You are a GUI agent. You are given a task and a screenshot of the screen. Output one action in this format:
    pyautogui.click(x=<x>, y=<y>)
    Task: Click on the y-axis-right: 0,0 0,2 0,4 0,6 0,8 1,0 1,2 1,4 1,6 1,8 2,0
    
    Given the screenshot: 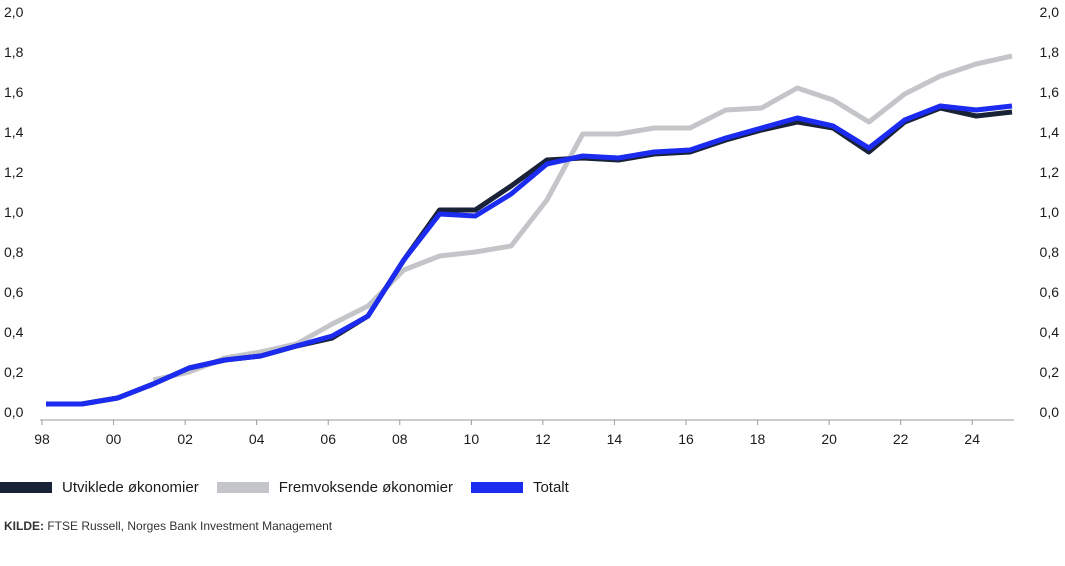 What is the action you would take?
    pyautogui.click(x=1050, y=212)
    